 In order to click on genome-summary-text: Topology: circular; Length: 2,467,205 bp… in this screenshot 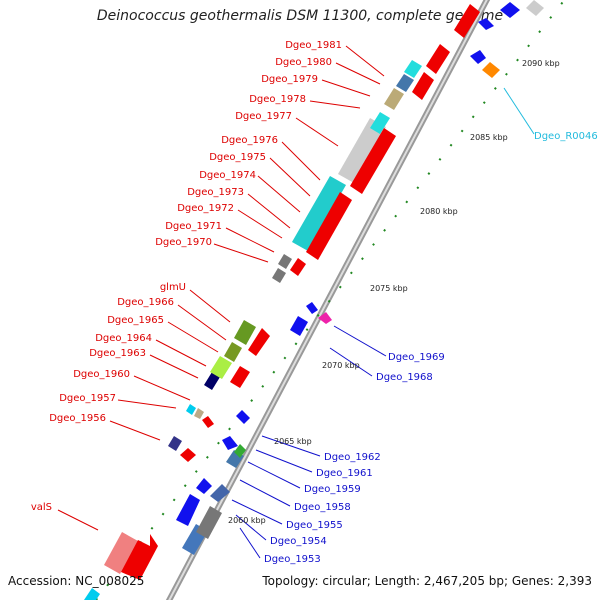, I will do `click(427, 581)`.